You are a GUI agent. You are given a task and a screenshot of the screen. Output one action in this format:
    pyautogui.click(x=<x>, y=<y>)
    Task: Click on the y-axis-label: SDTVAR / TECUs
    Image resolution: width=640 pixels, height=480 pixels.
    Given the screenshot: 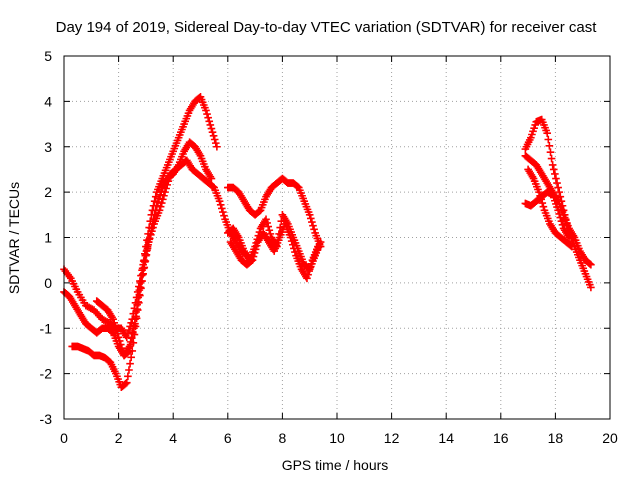 What is the action you would take?
    pyautogui.click(x=14, y=238)
    